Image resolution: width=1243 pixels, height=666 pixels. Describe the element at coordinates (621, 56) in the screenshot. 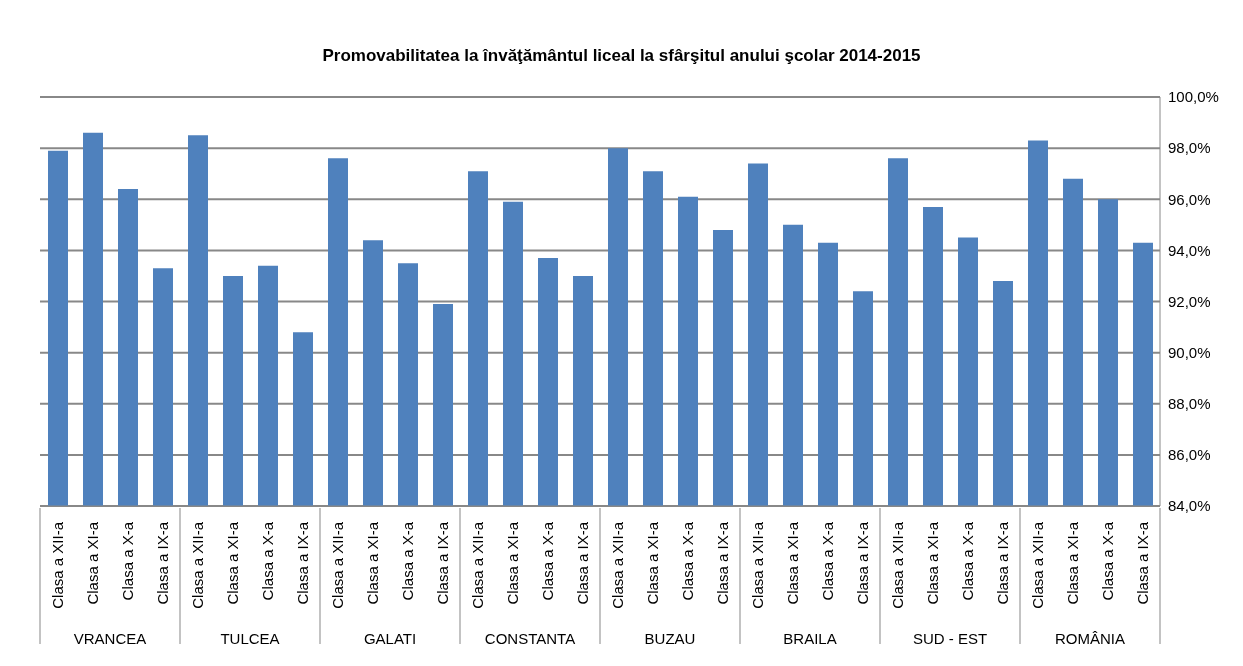

I see `chart-title: Promovabilitatea la învăţământul liceal la sfârşitul anului şcolar 2014-2015` at that location.